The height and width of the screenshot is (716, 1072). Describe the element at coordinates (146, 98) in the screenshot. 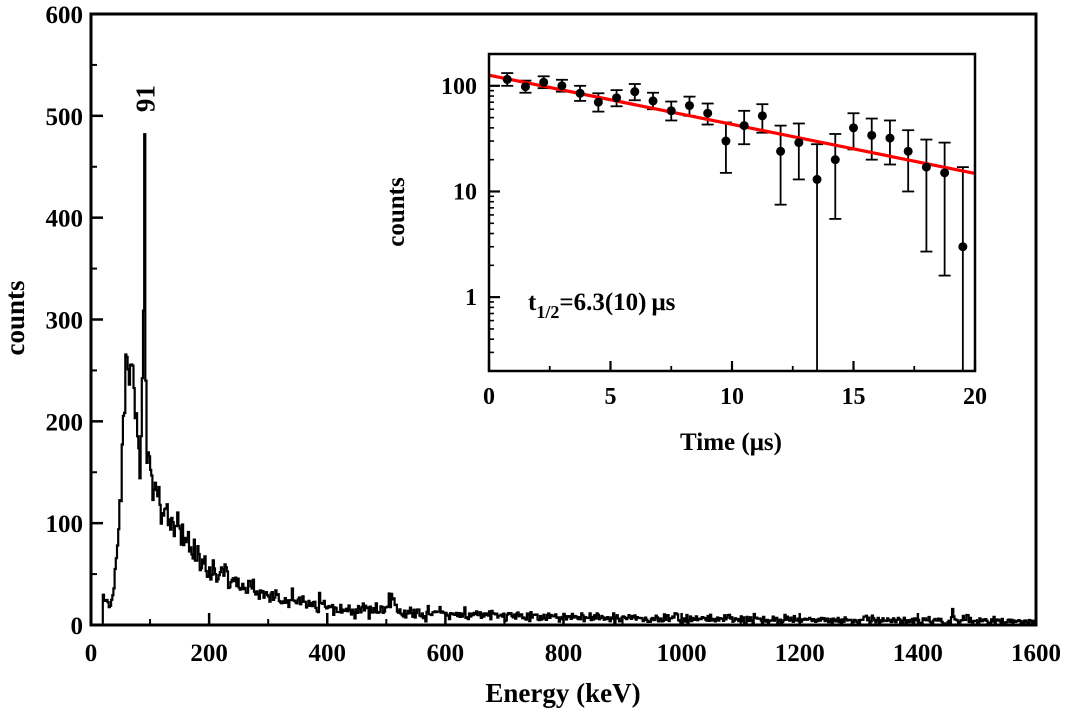

I see `peak-label: 91` at that location.